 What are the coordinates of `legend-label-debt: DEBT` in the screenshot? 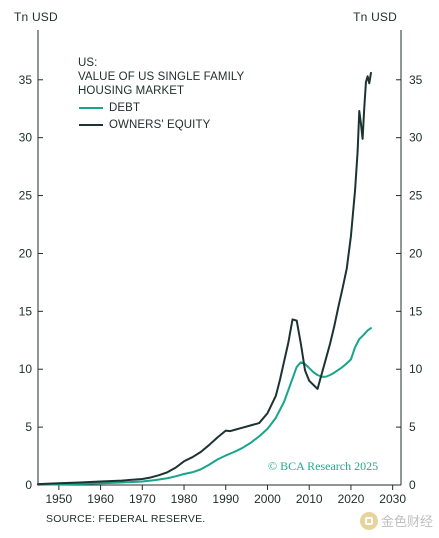 It's located at (125, 107).